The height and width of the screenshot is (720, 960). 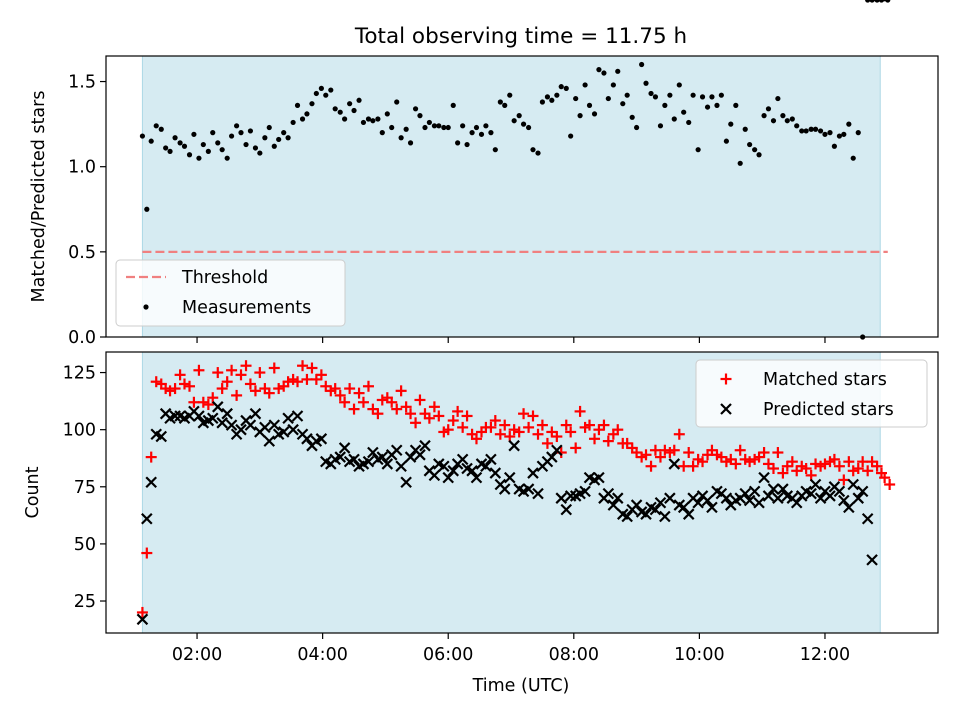 What do you see at coordinates (246, 308) in the screenshot?
I see `measurements-legend-label: Measurements` at bounding box center [246, 308].